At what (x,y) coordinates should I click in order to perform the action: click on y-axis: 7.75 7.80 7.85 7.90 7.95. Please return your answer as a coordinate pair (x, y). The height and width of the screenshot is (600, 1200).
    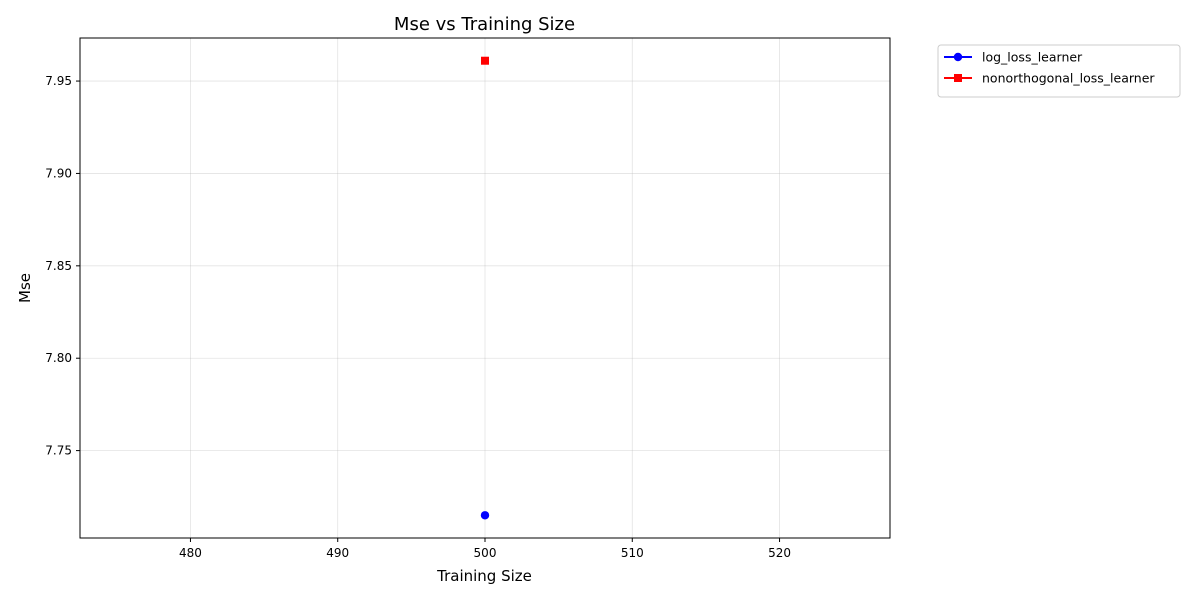
    Looking at the image, I should click on (62, 266).